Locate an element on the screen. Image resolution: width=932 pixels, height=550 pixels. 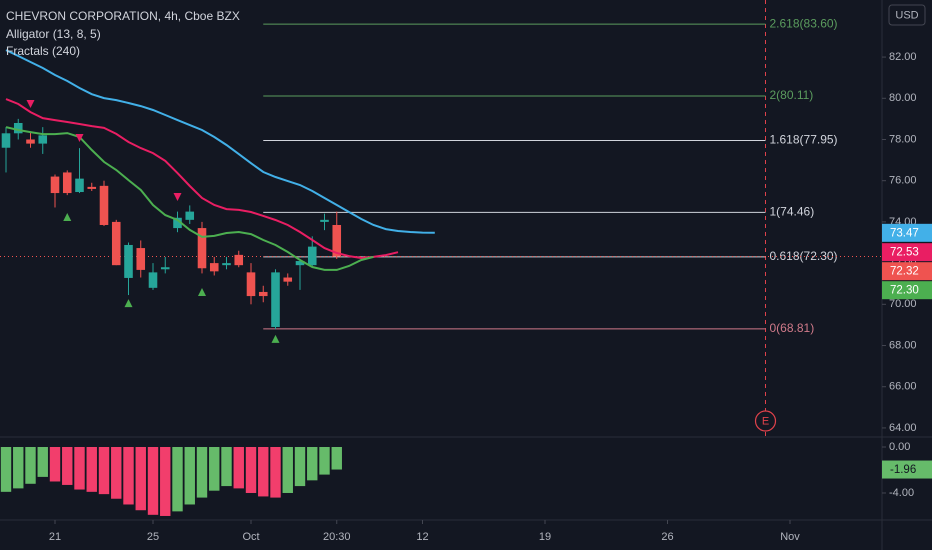
x-tick-label: 25 is located at coordinates (153, 537).